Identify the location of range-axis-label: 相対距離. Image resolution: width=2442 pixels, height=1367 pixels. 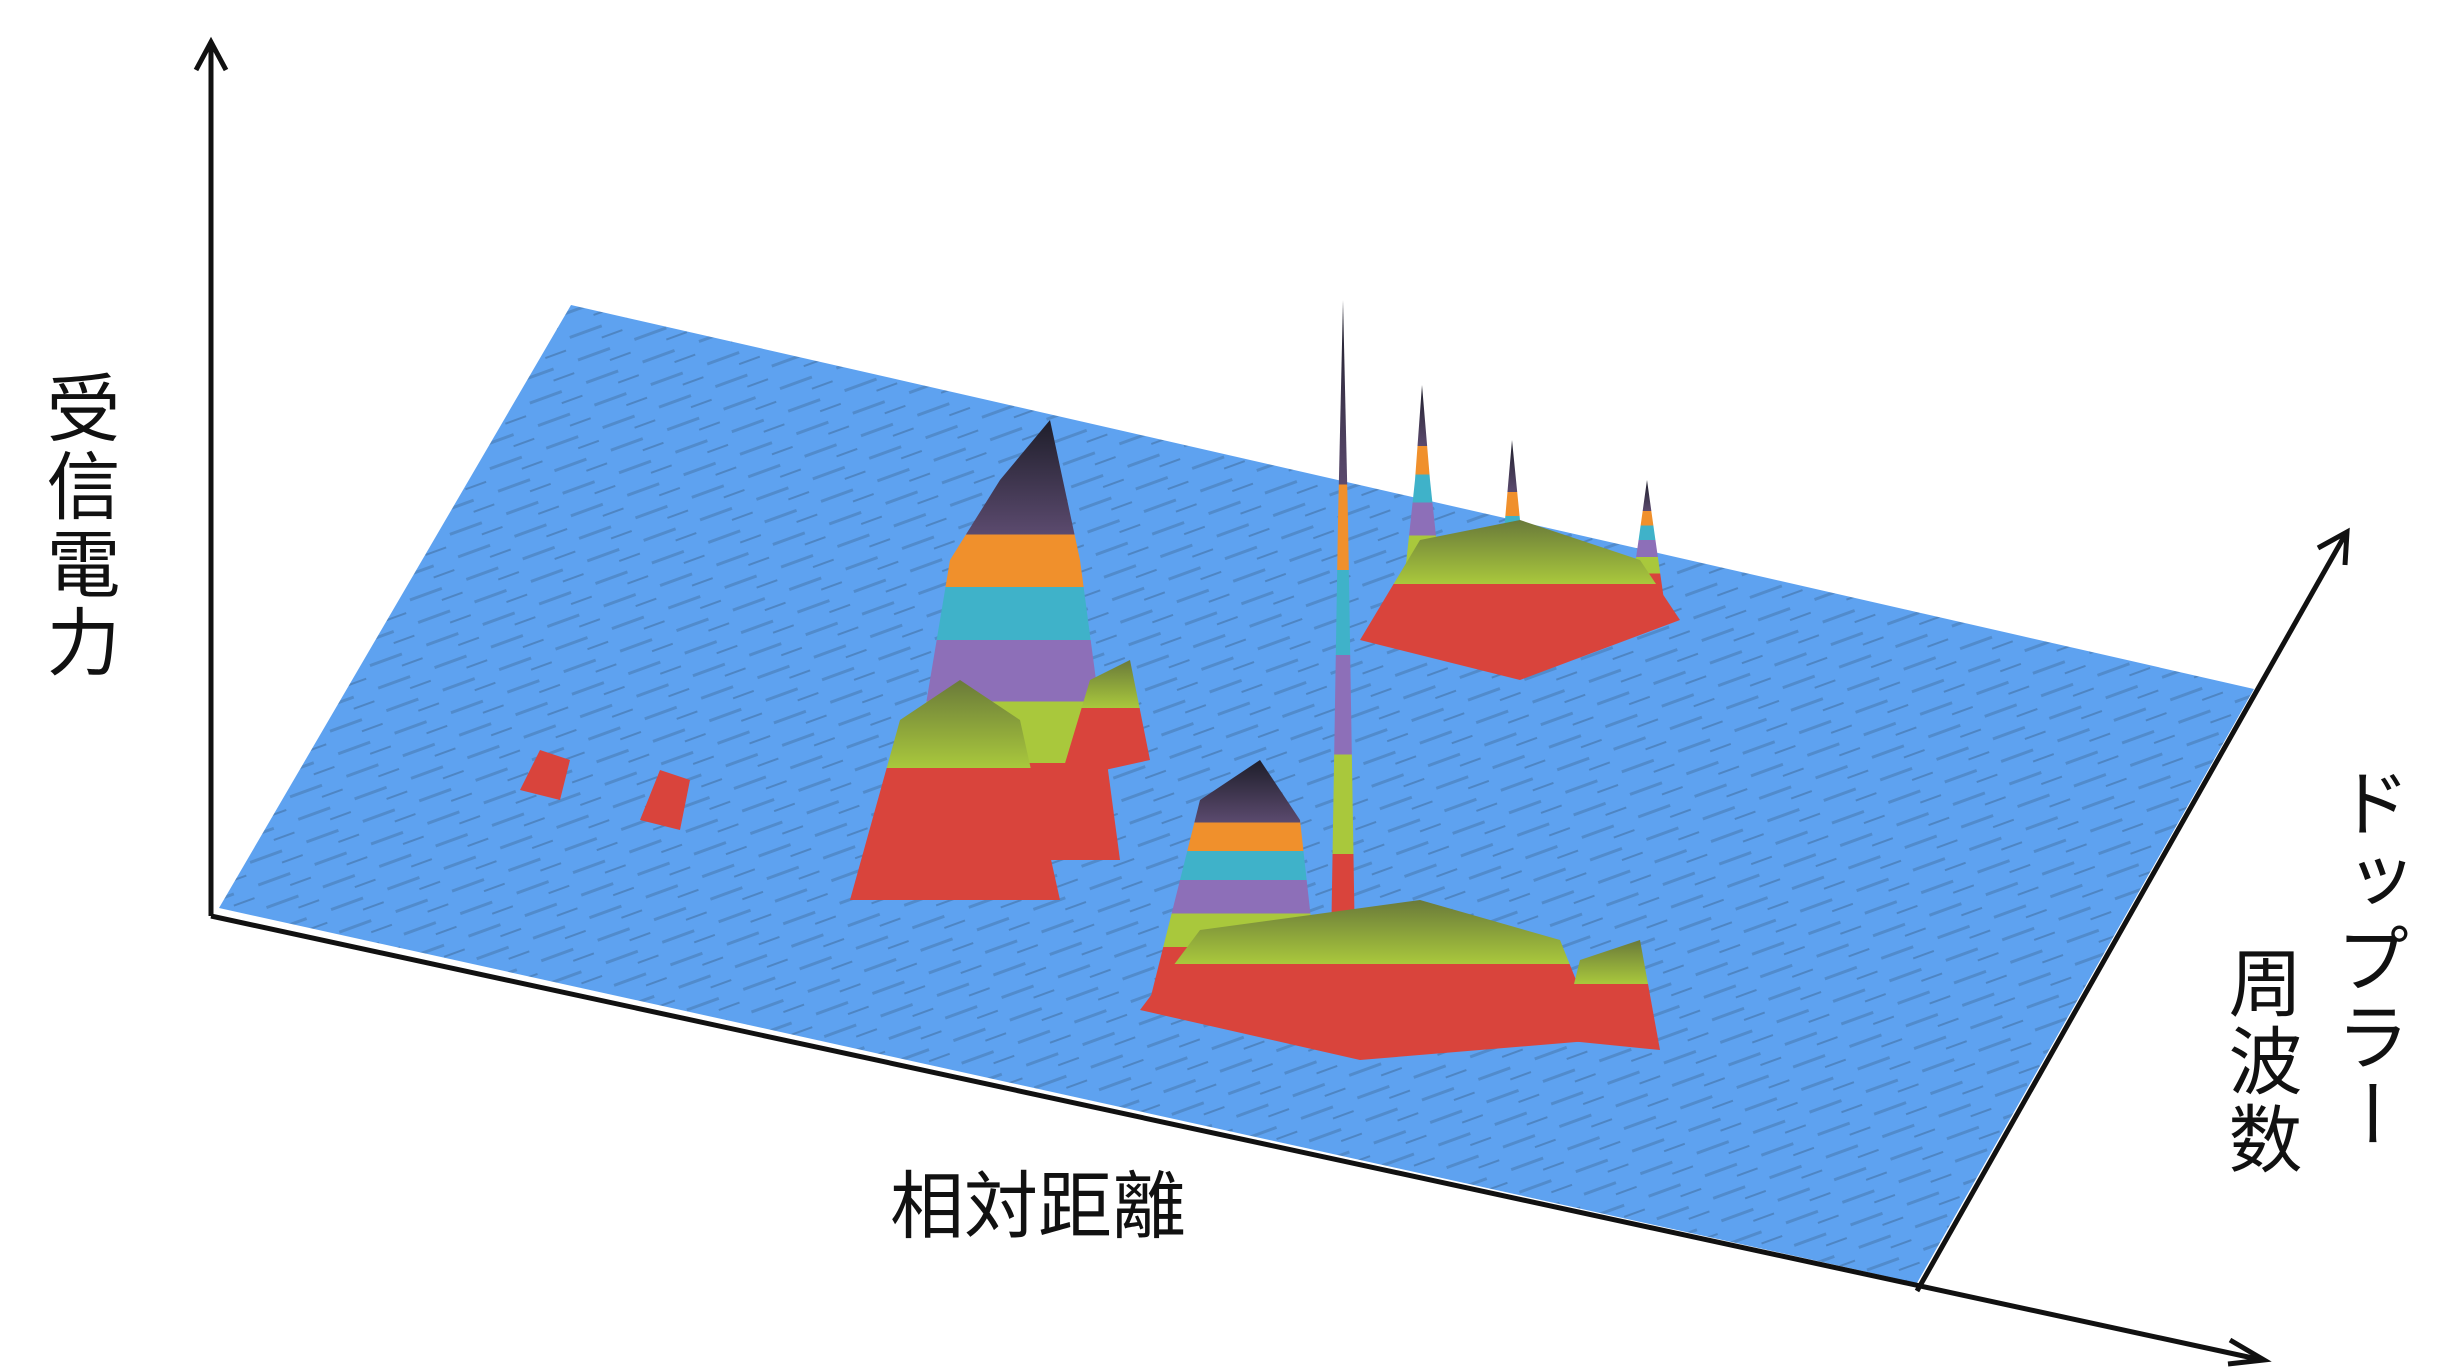
(1038, 1207).